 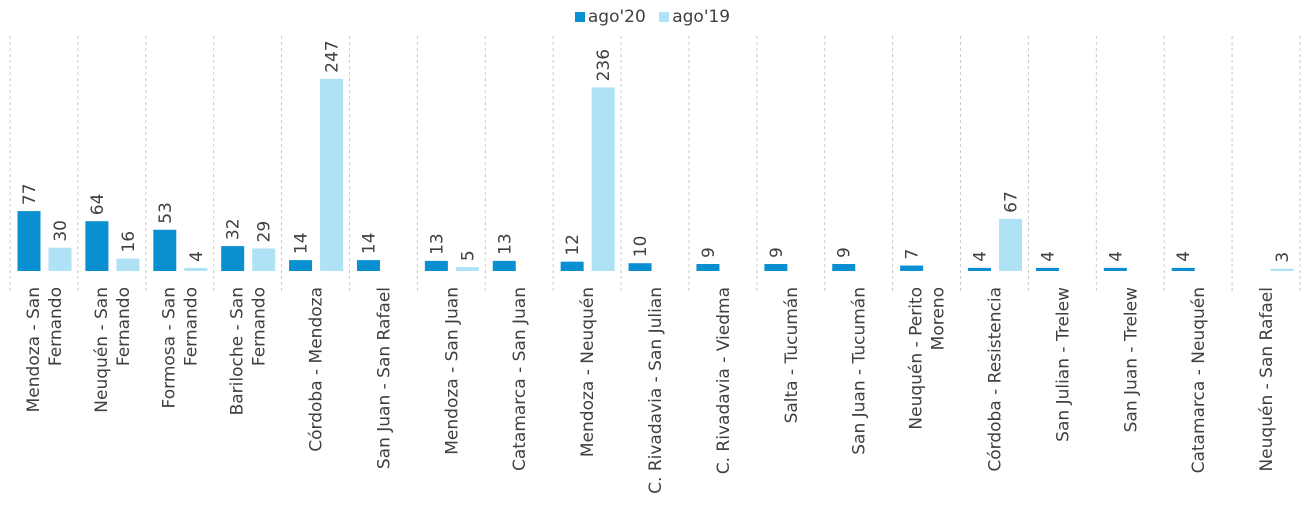 I want to click on category-label-10: C. Rivadavia - Viedma, so click(x=724, y=380).